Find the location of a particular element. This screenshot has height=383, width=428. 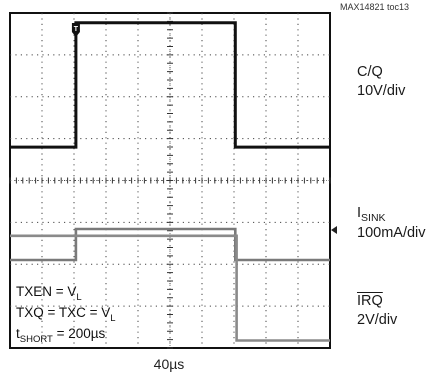

trigger-marker is located at coordinates (75, 30).